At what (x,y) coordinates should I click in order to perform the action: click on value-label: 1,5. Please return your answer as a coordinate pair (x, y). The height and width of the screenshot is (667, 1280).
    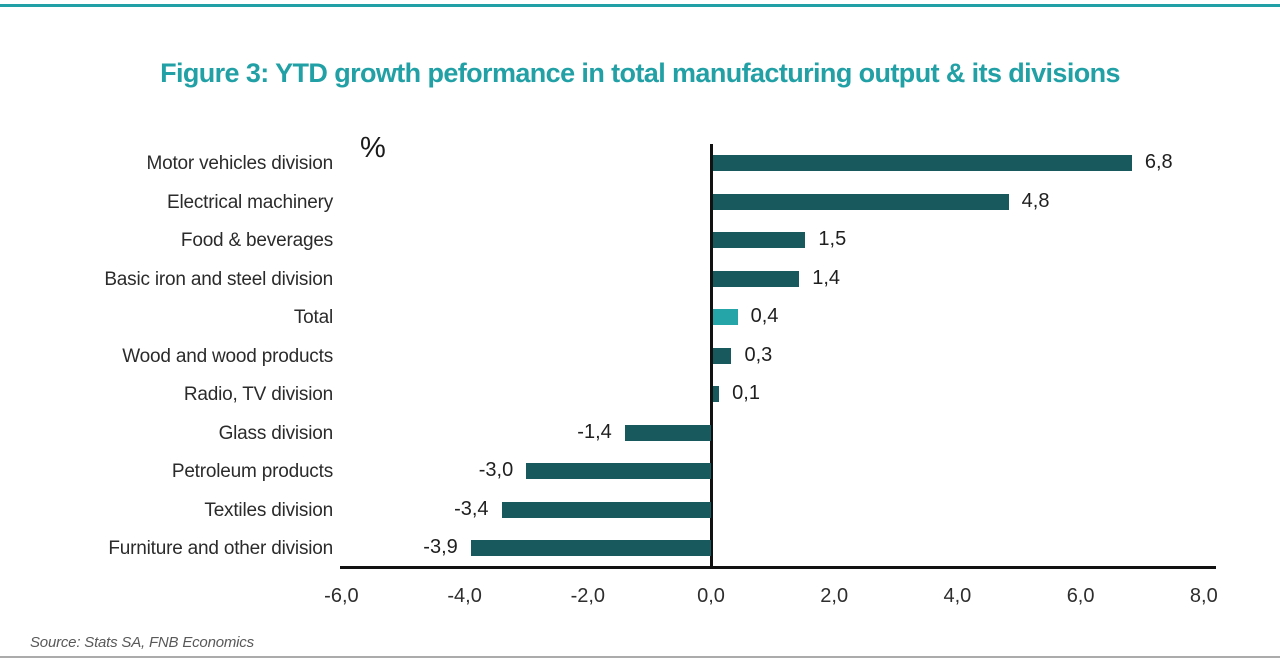
    Looking at the image, I should click on (832, 239).